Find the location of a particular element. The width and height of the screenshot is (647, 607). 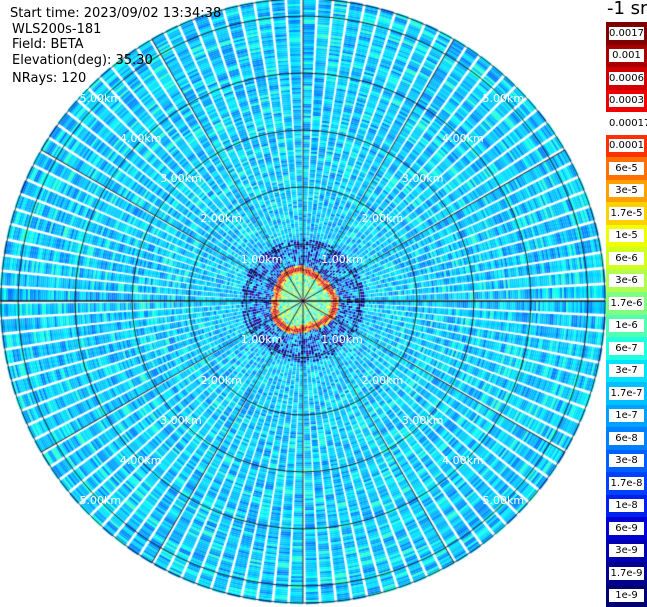

colorbar-tick-label: 1.7e-5 is located at coordinates (626, 213).